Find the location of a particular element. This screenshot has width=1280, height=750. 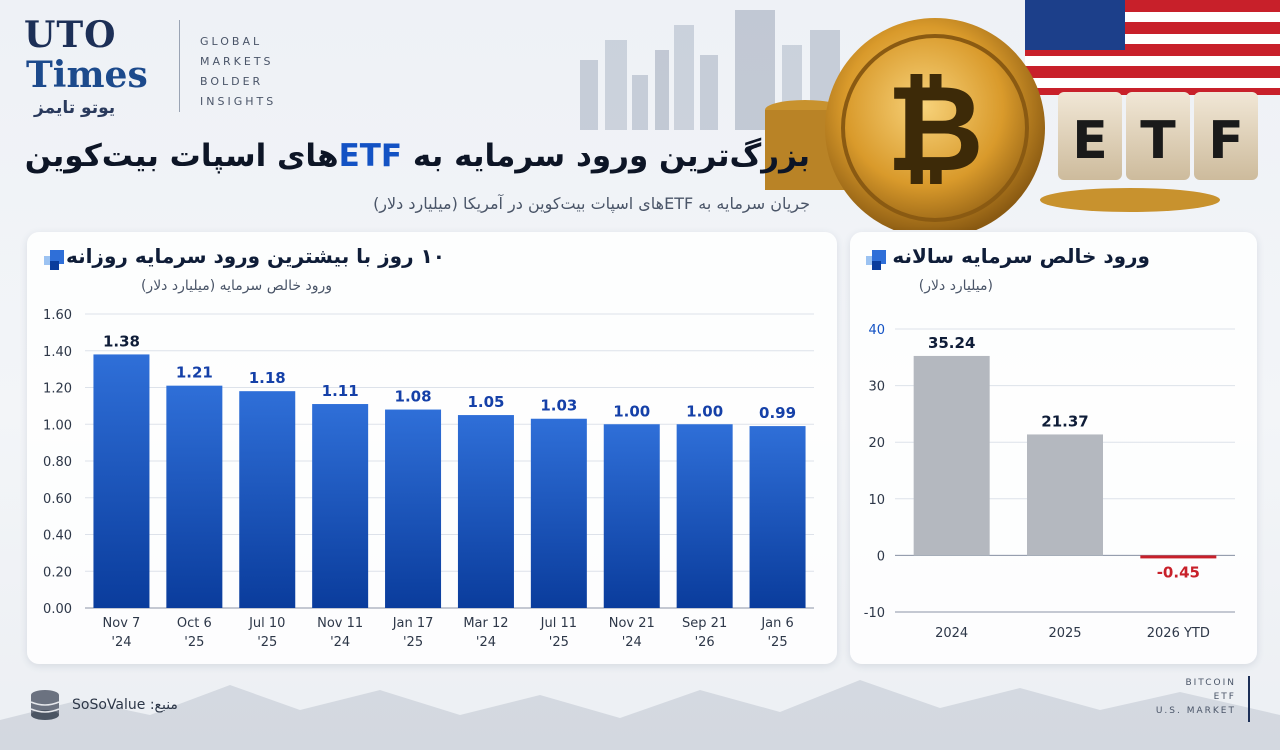

brand-name-line1: UTO is located at coordinates (70, 35).